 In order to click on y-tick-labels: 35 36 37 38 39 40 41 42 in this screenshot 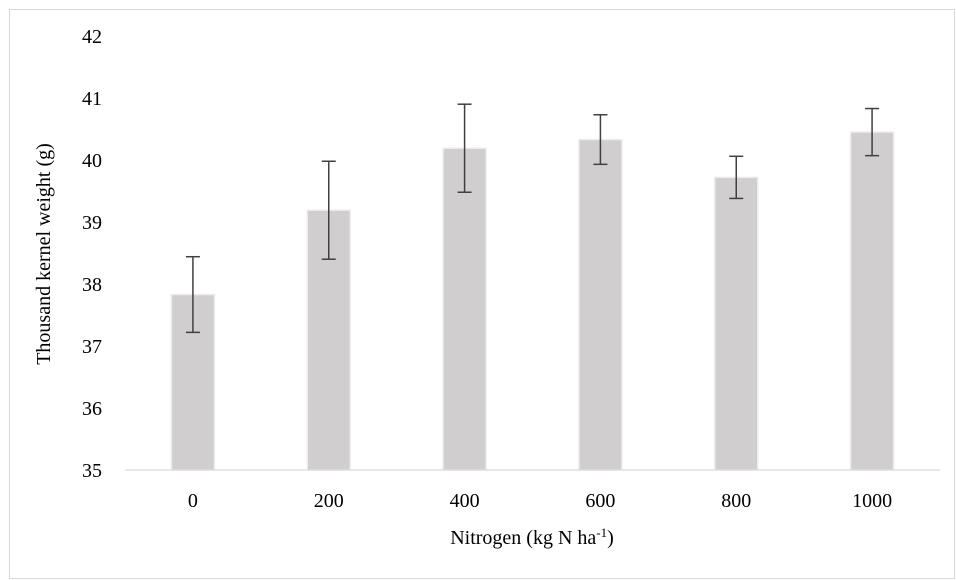, I will do `click(92, 254)`.